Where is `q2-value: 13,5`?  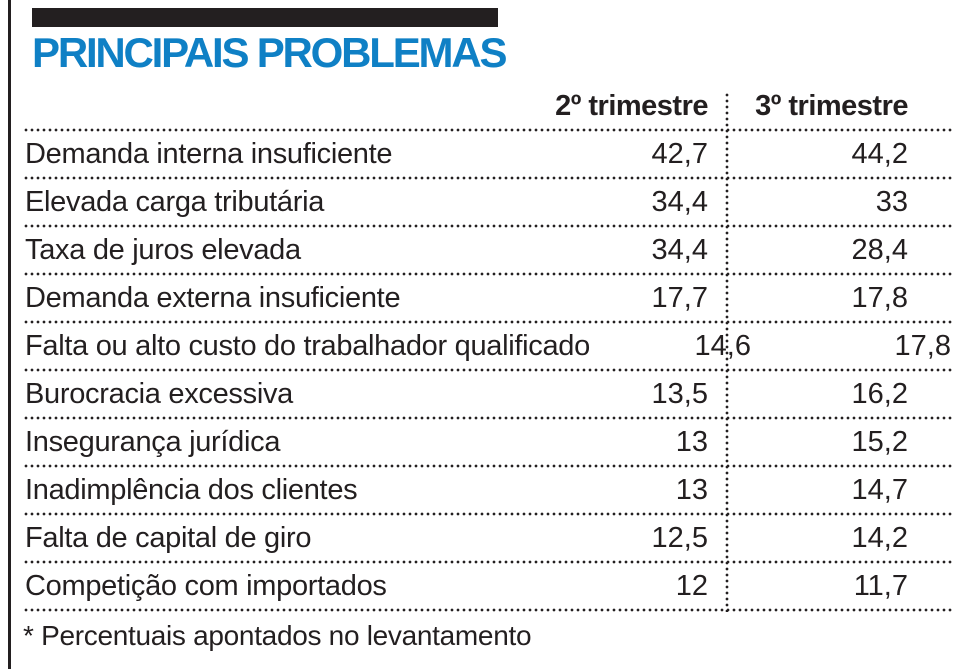
q2-value: 13,5 is located at coordinates (679, 393).